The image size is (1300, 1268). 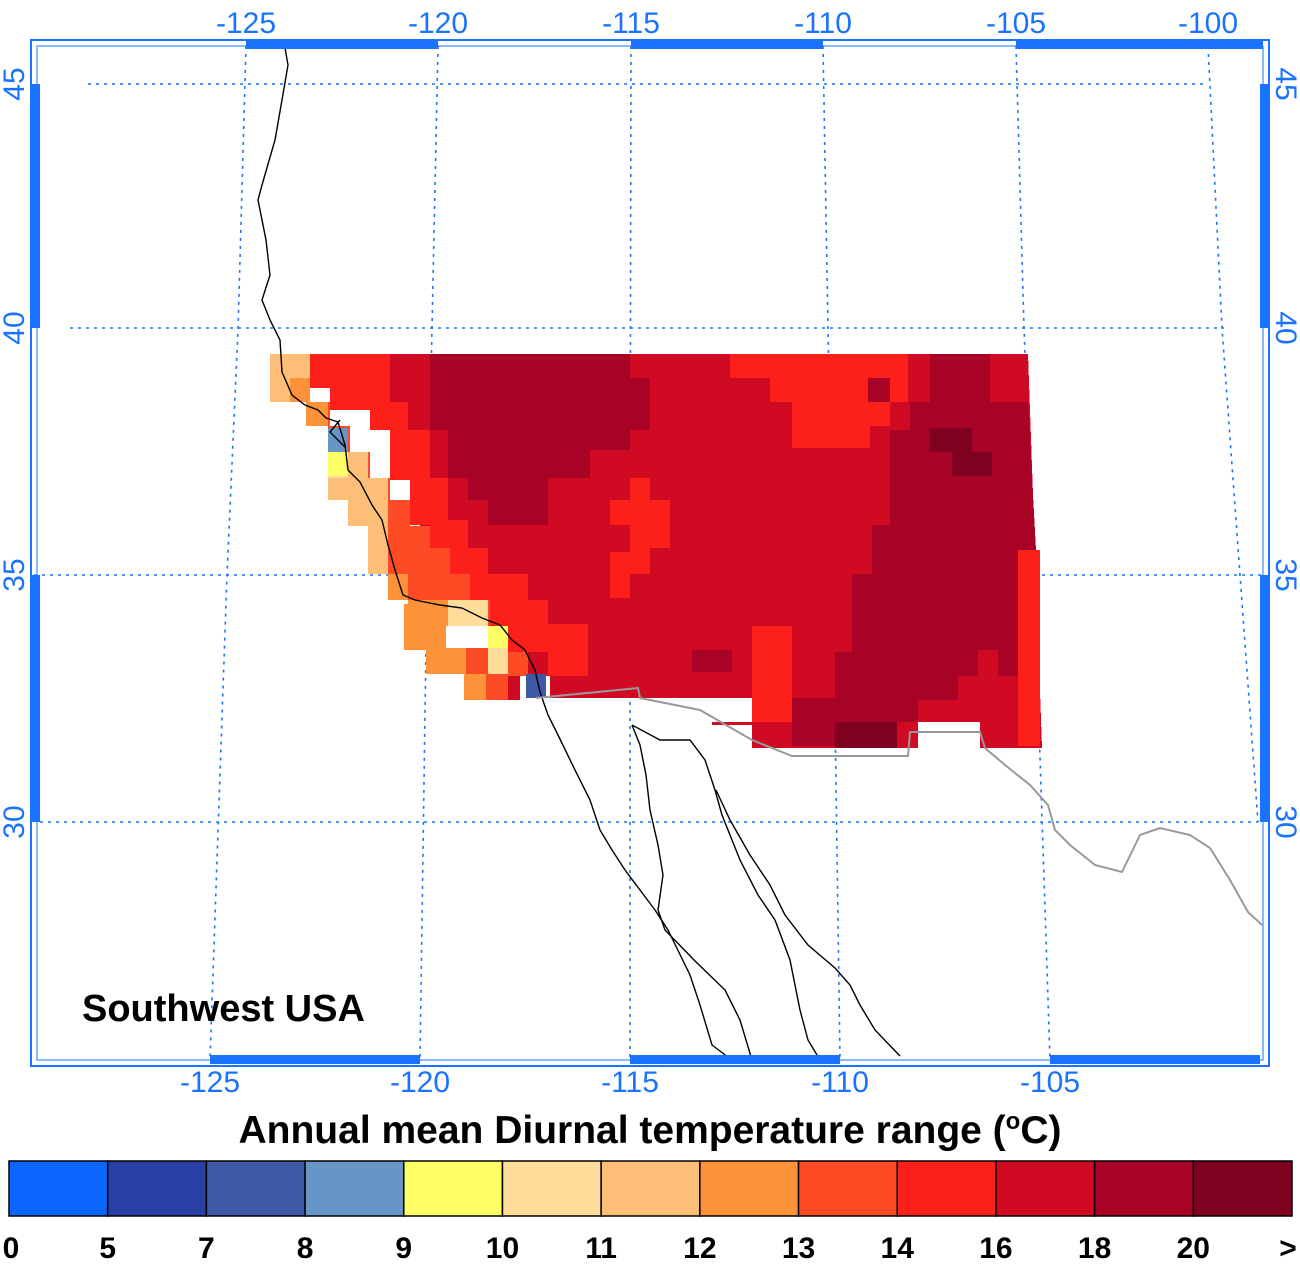 What do you see at coordinates (1041, 1130) in the screenshot?
I see `colorbar-title-suffix: C)` at bounding box center [1041, 1130].